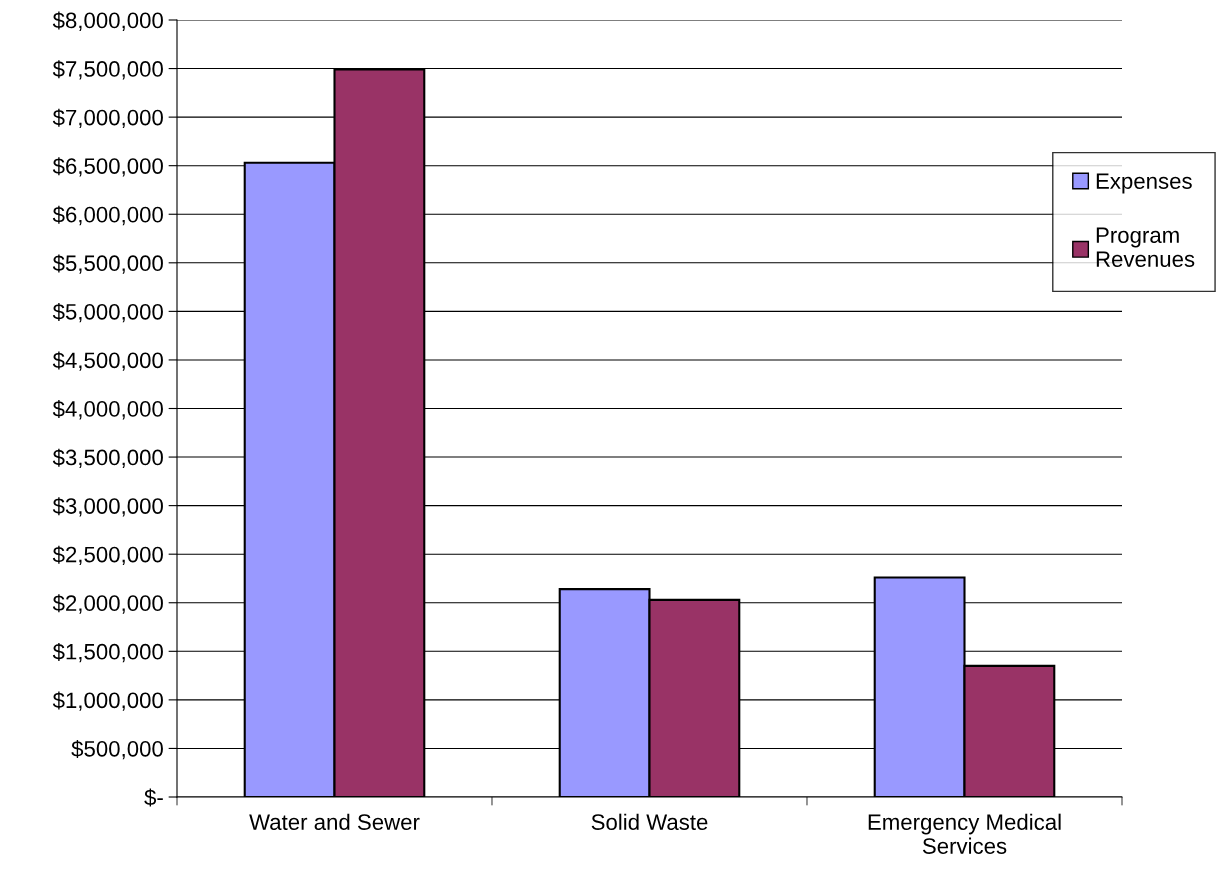 This screenshot has height=870, width=1220. I want to click on y-tick-label: $2,500,000, so click(107, 555).